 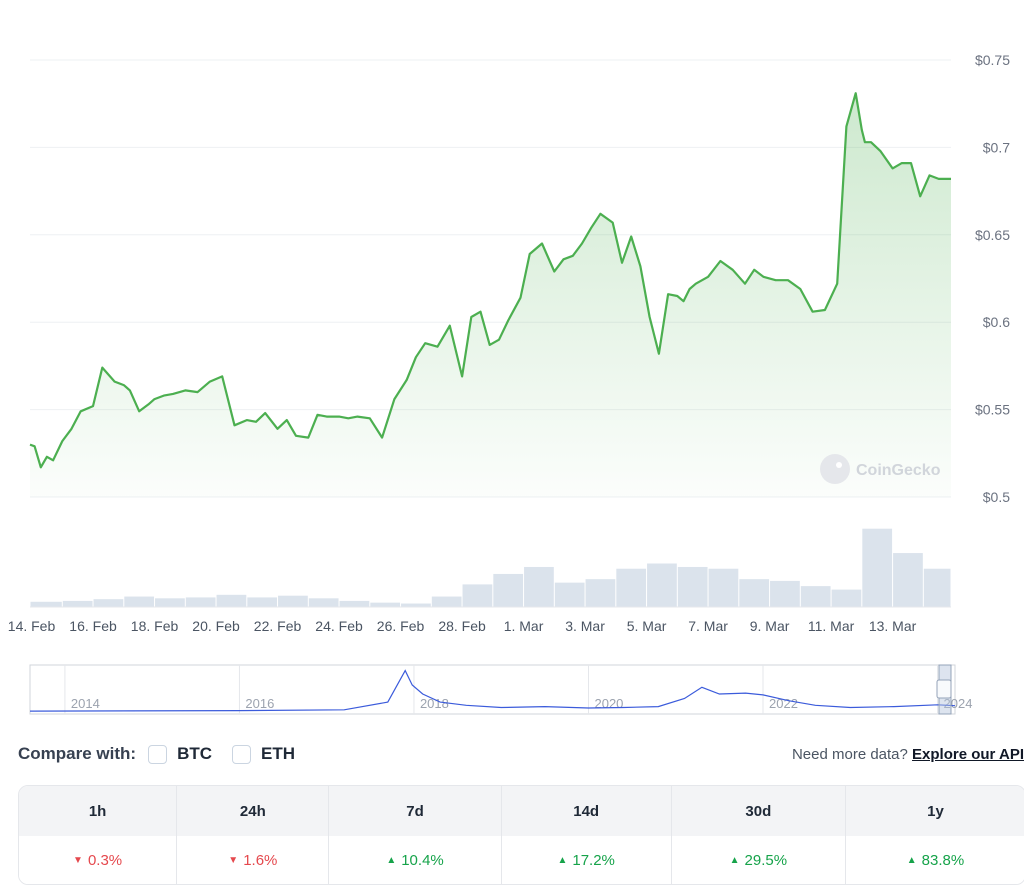 What do you see at coordinates (105, 860) in the screenshot?
I see `change-value: 0.3%` at bounding box center [105, 860].